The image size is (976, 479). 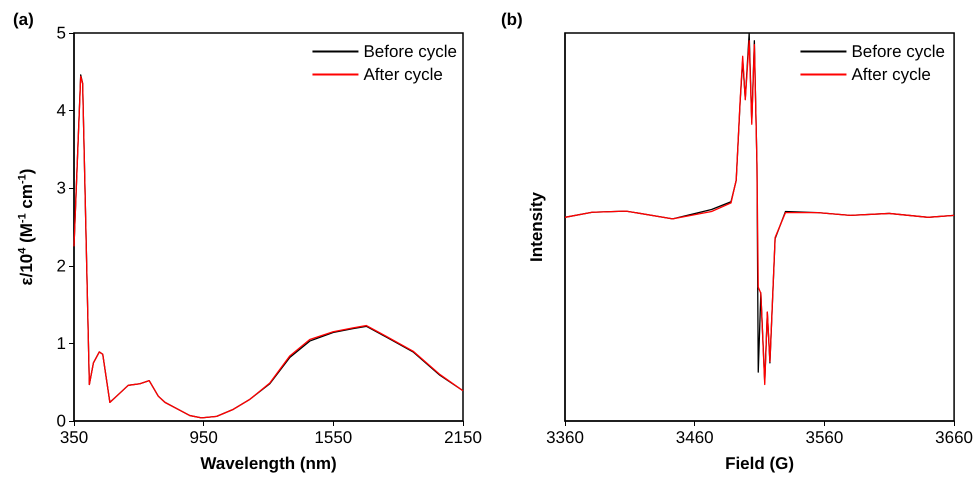 What do you see at coordinates (61, 33) in the screenshot?
I see `y-tick-label: 5` at bounding box center [61, 33].